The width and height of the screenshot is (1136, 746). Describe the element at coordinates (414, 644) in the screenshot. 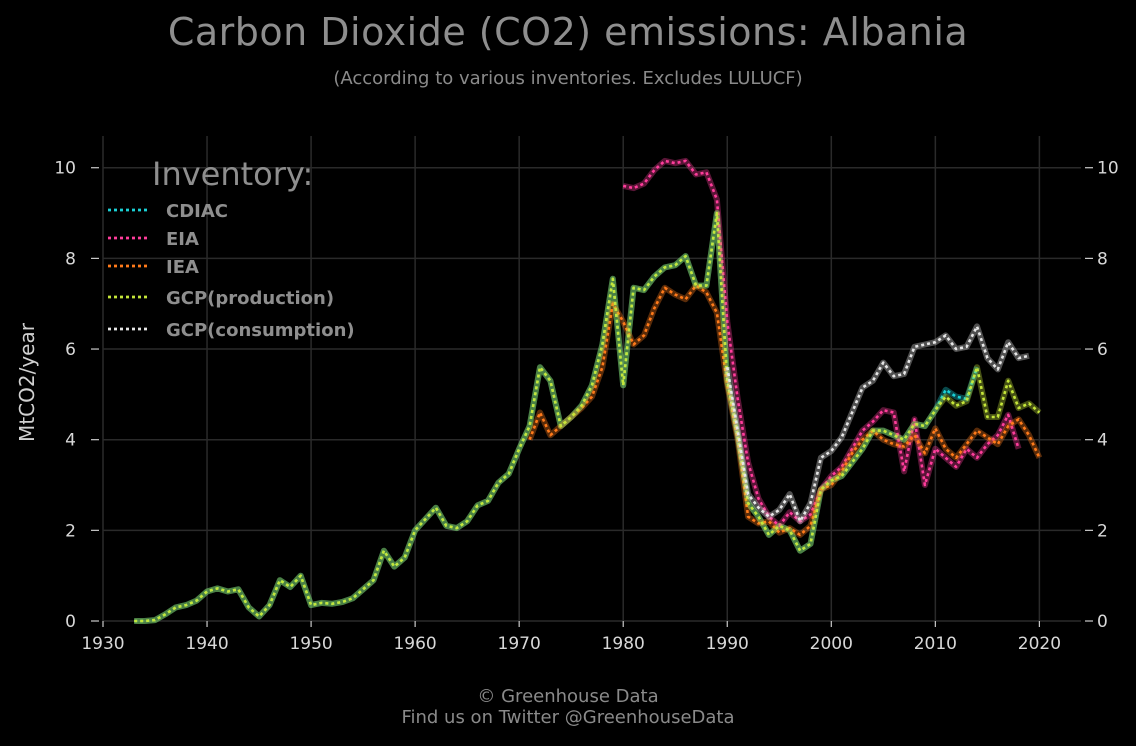

I see `x-tick-label: 1960` at that location.